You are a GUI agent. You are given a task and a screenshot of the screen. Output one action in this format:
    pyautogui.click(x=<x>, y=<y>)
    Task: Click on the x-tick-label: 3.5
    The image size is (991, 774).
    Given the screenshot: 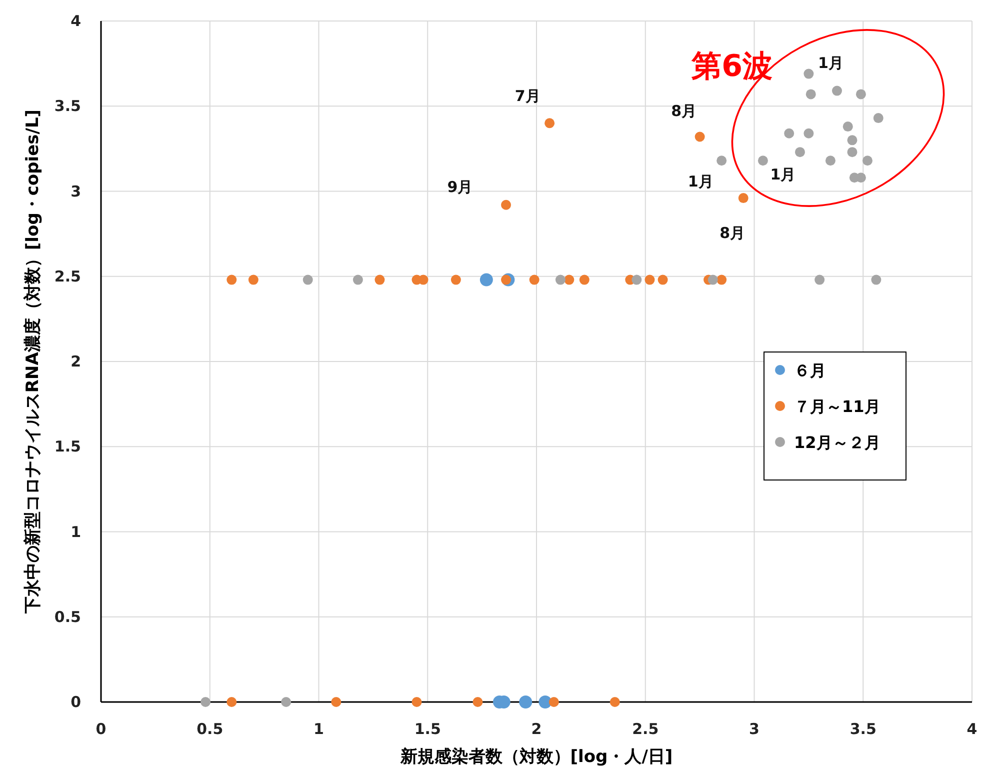 What is the action you would take?
    pyautogui.click(x=863, y=729)
    